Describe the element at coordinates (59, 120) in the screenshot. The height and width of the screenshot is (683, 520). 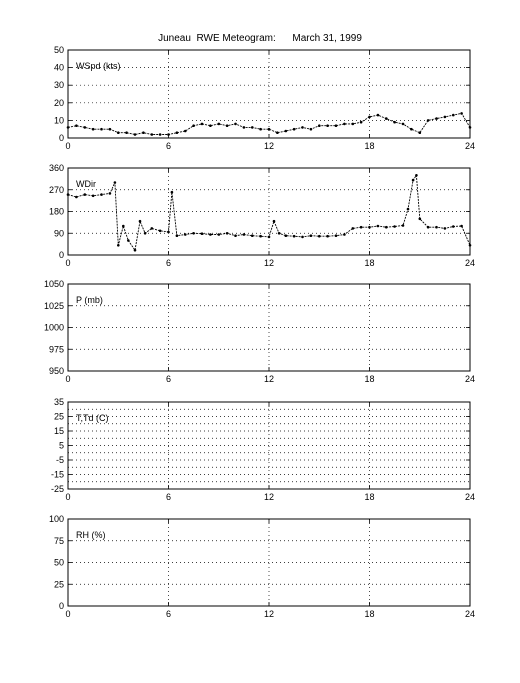
I see `y-tick-label: 10` at that location.